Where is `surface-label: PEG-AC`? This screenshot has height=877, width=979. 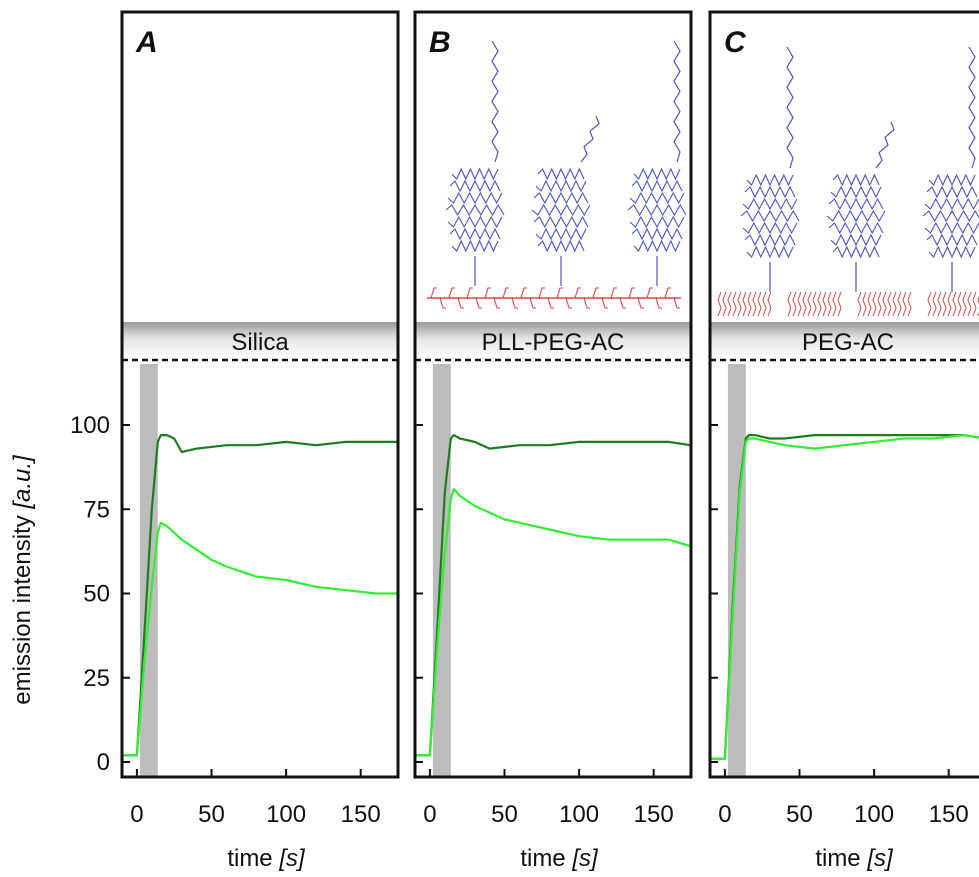 surface-label: PEG-AC is located at coordinates (848, 342).